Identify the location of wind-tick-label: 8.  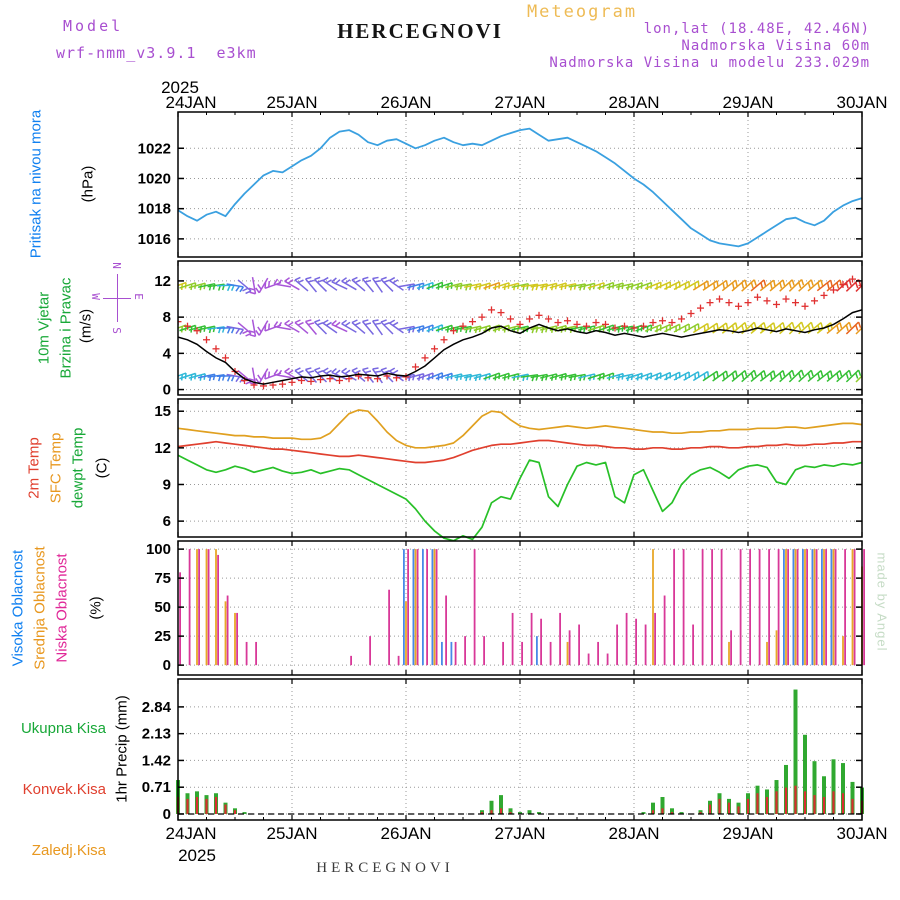
(167, 317).